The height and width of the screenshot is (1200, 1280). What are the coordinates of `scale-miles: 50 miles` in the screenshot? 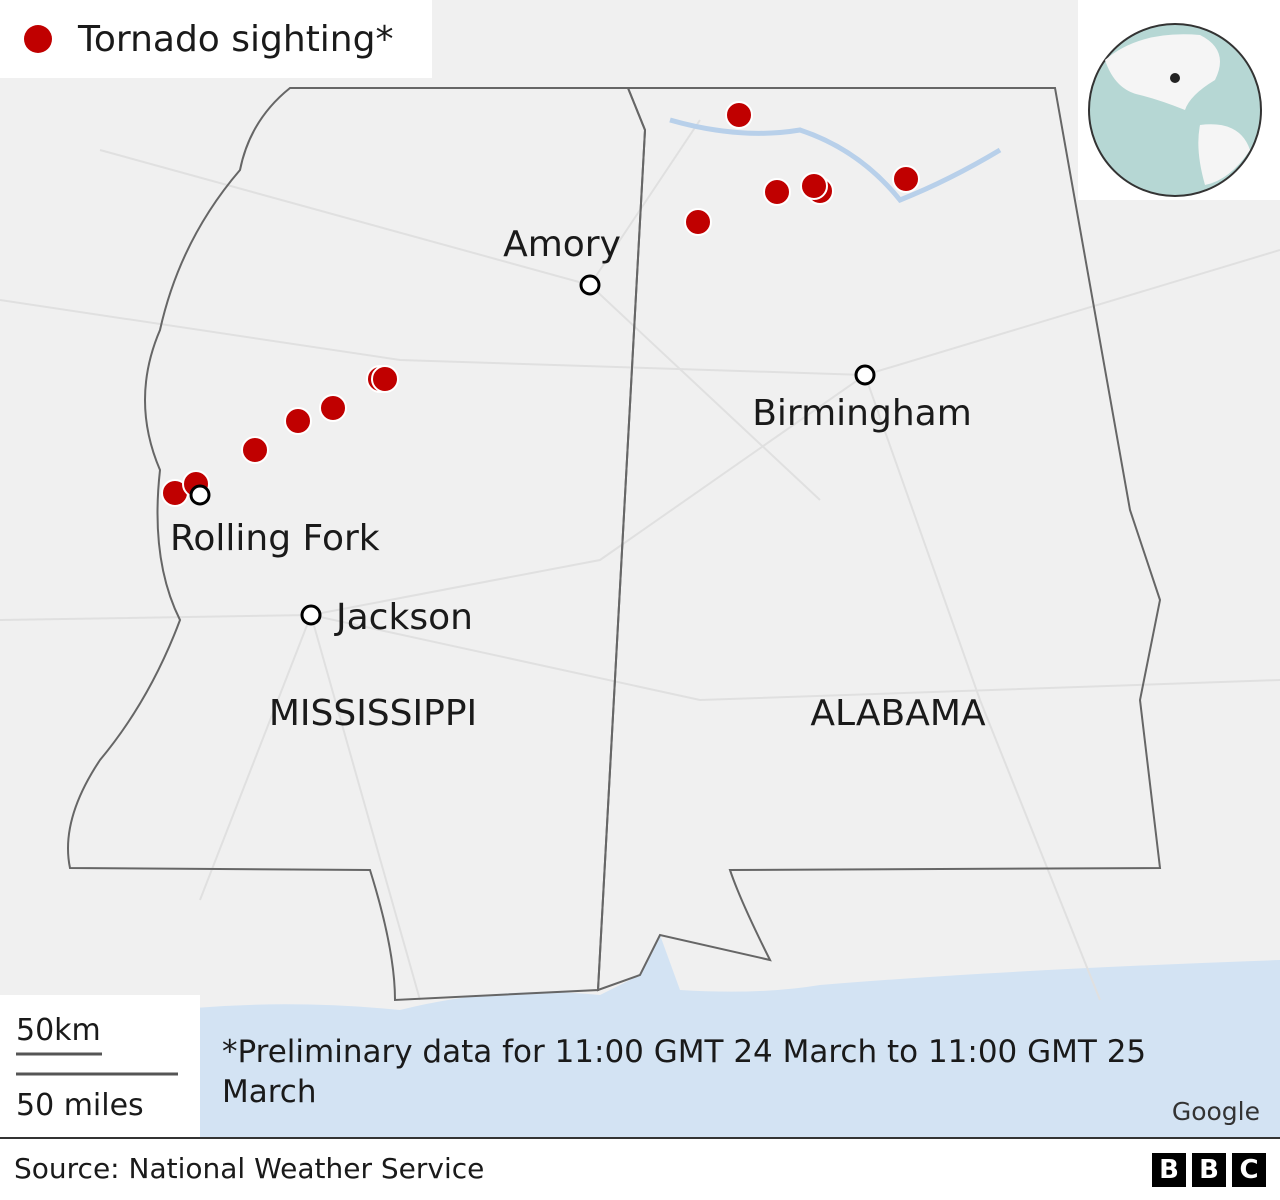 It's located at (80, 1105).